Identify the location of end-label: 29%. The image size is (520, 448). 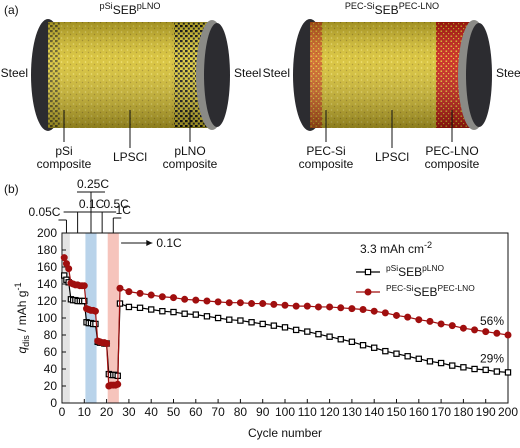
(492, 358).